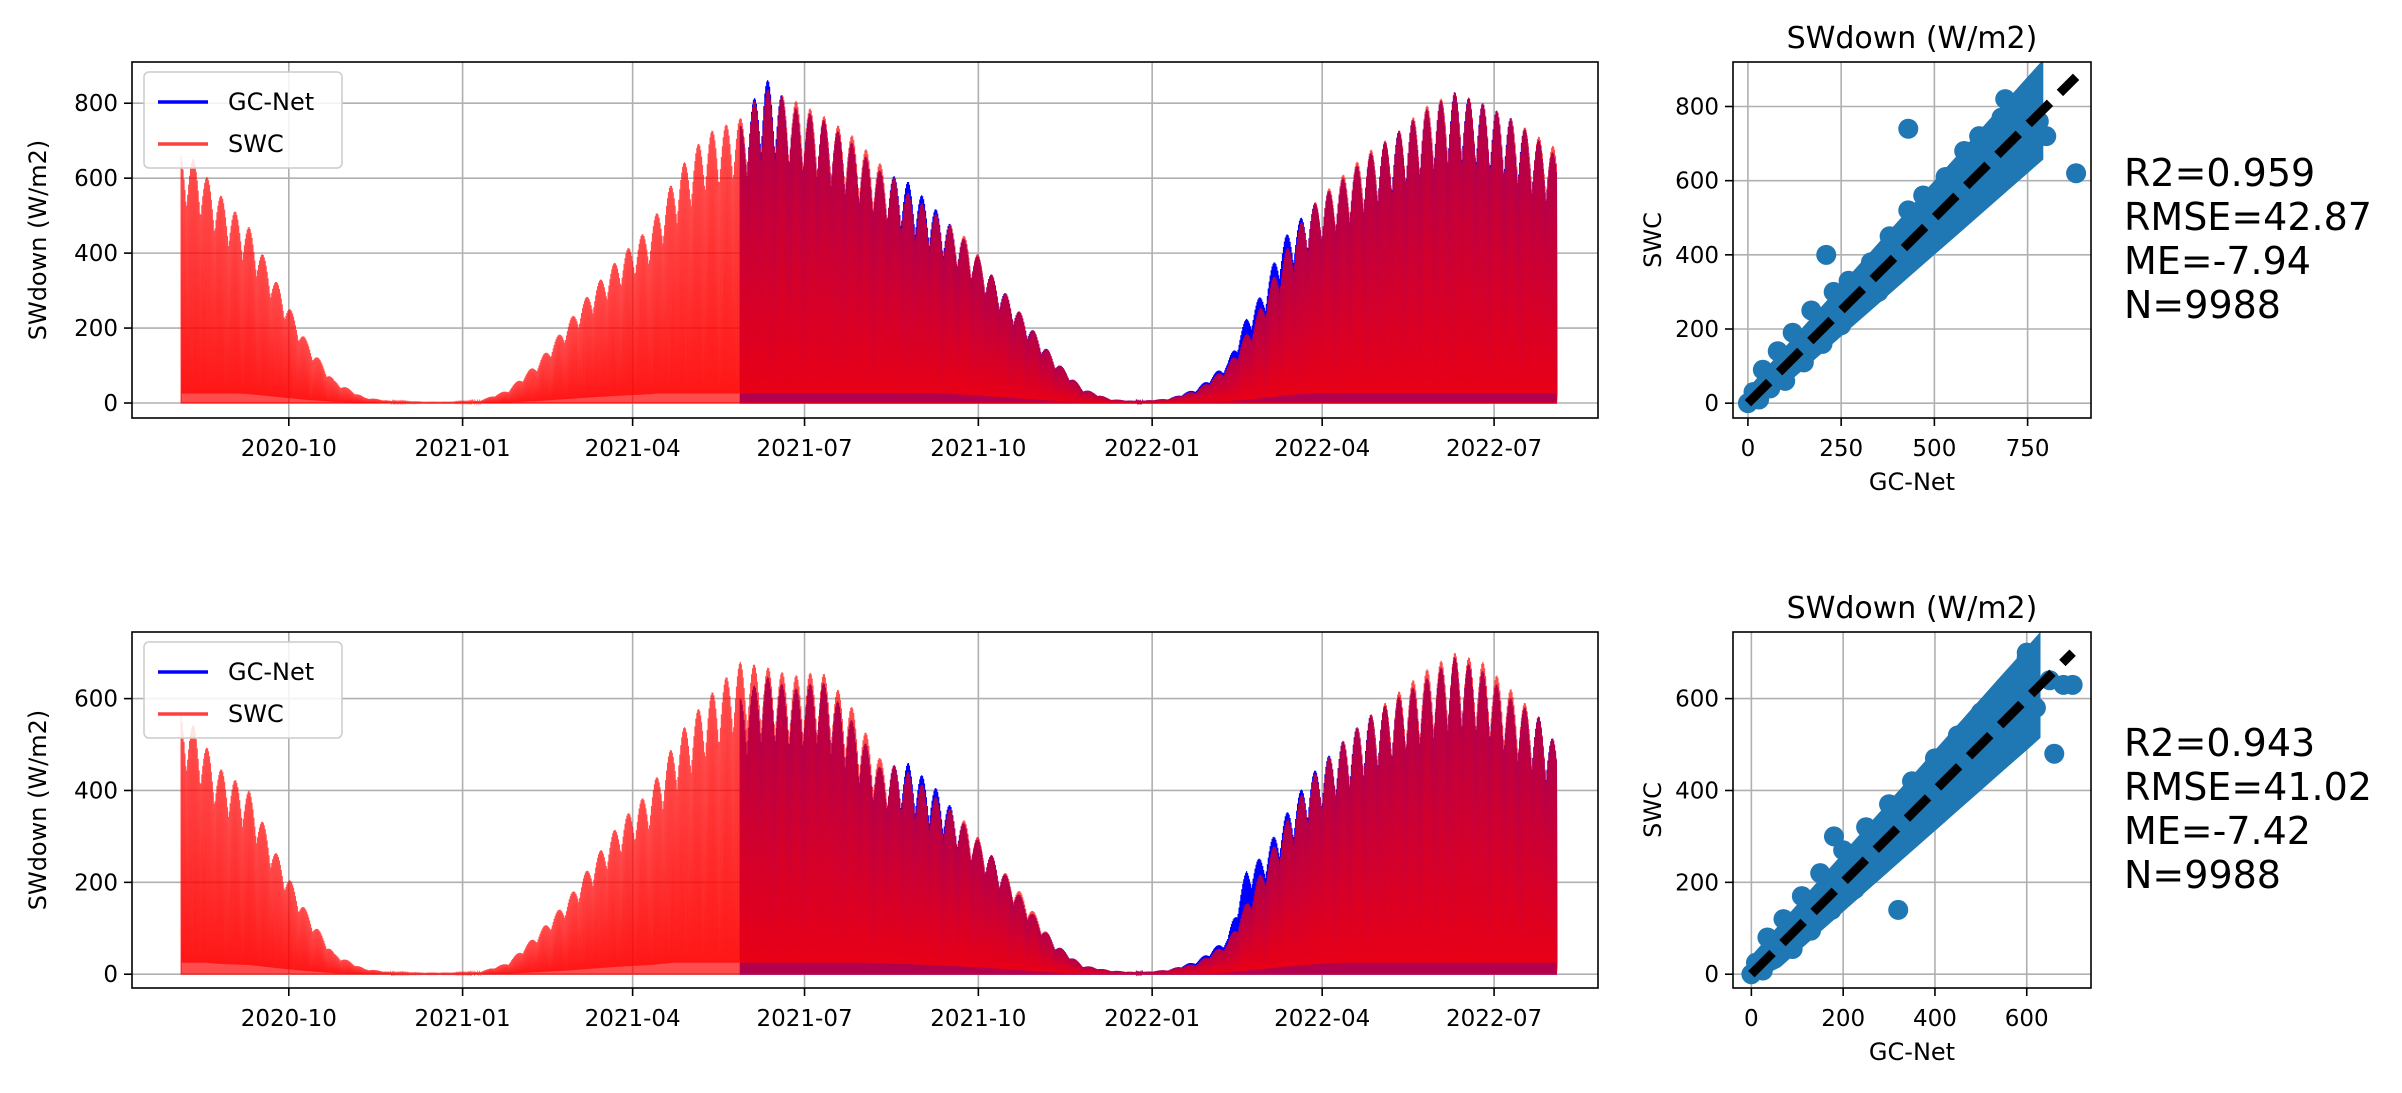 The image size is (2402, 1093). What do you see at coordinates (256, 144) in the screenshot?
I see `legend-label: SWC` at bounding box center [256, 144].